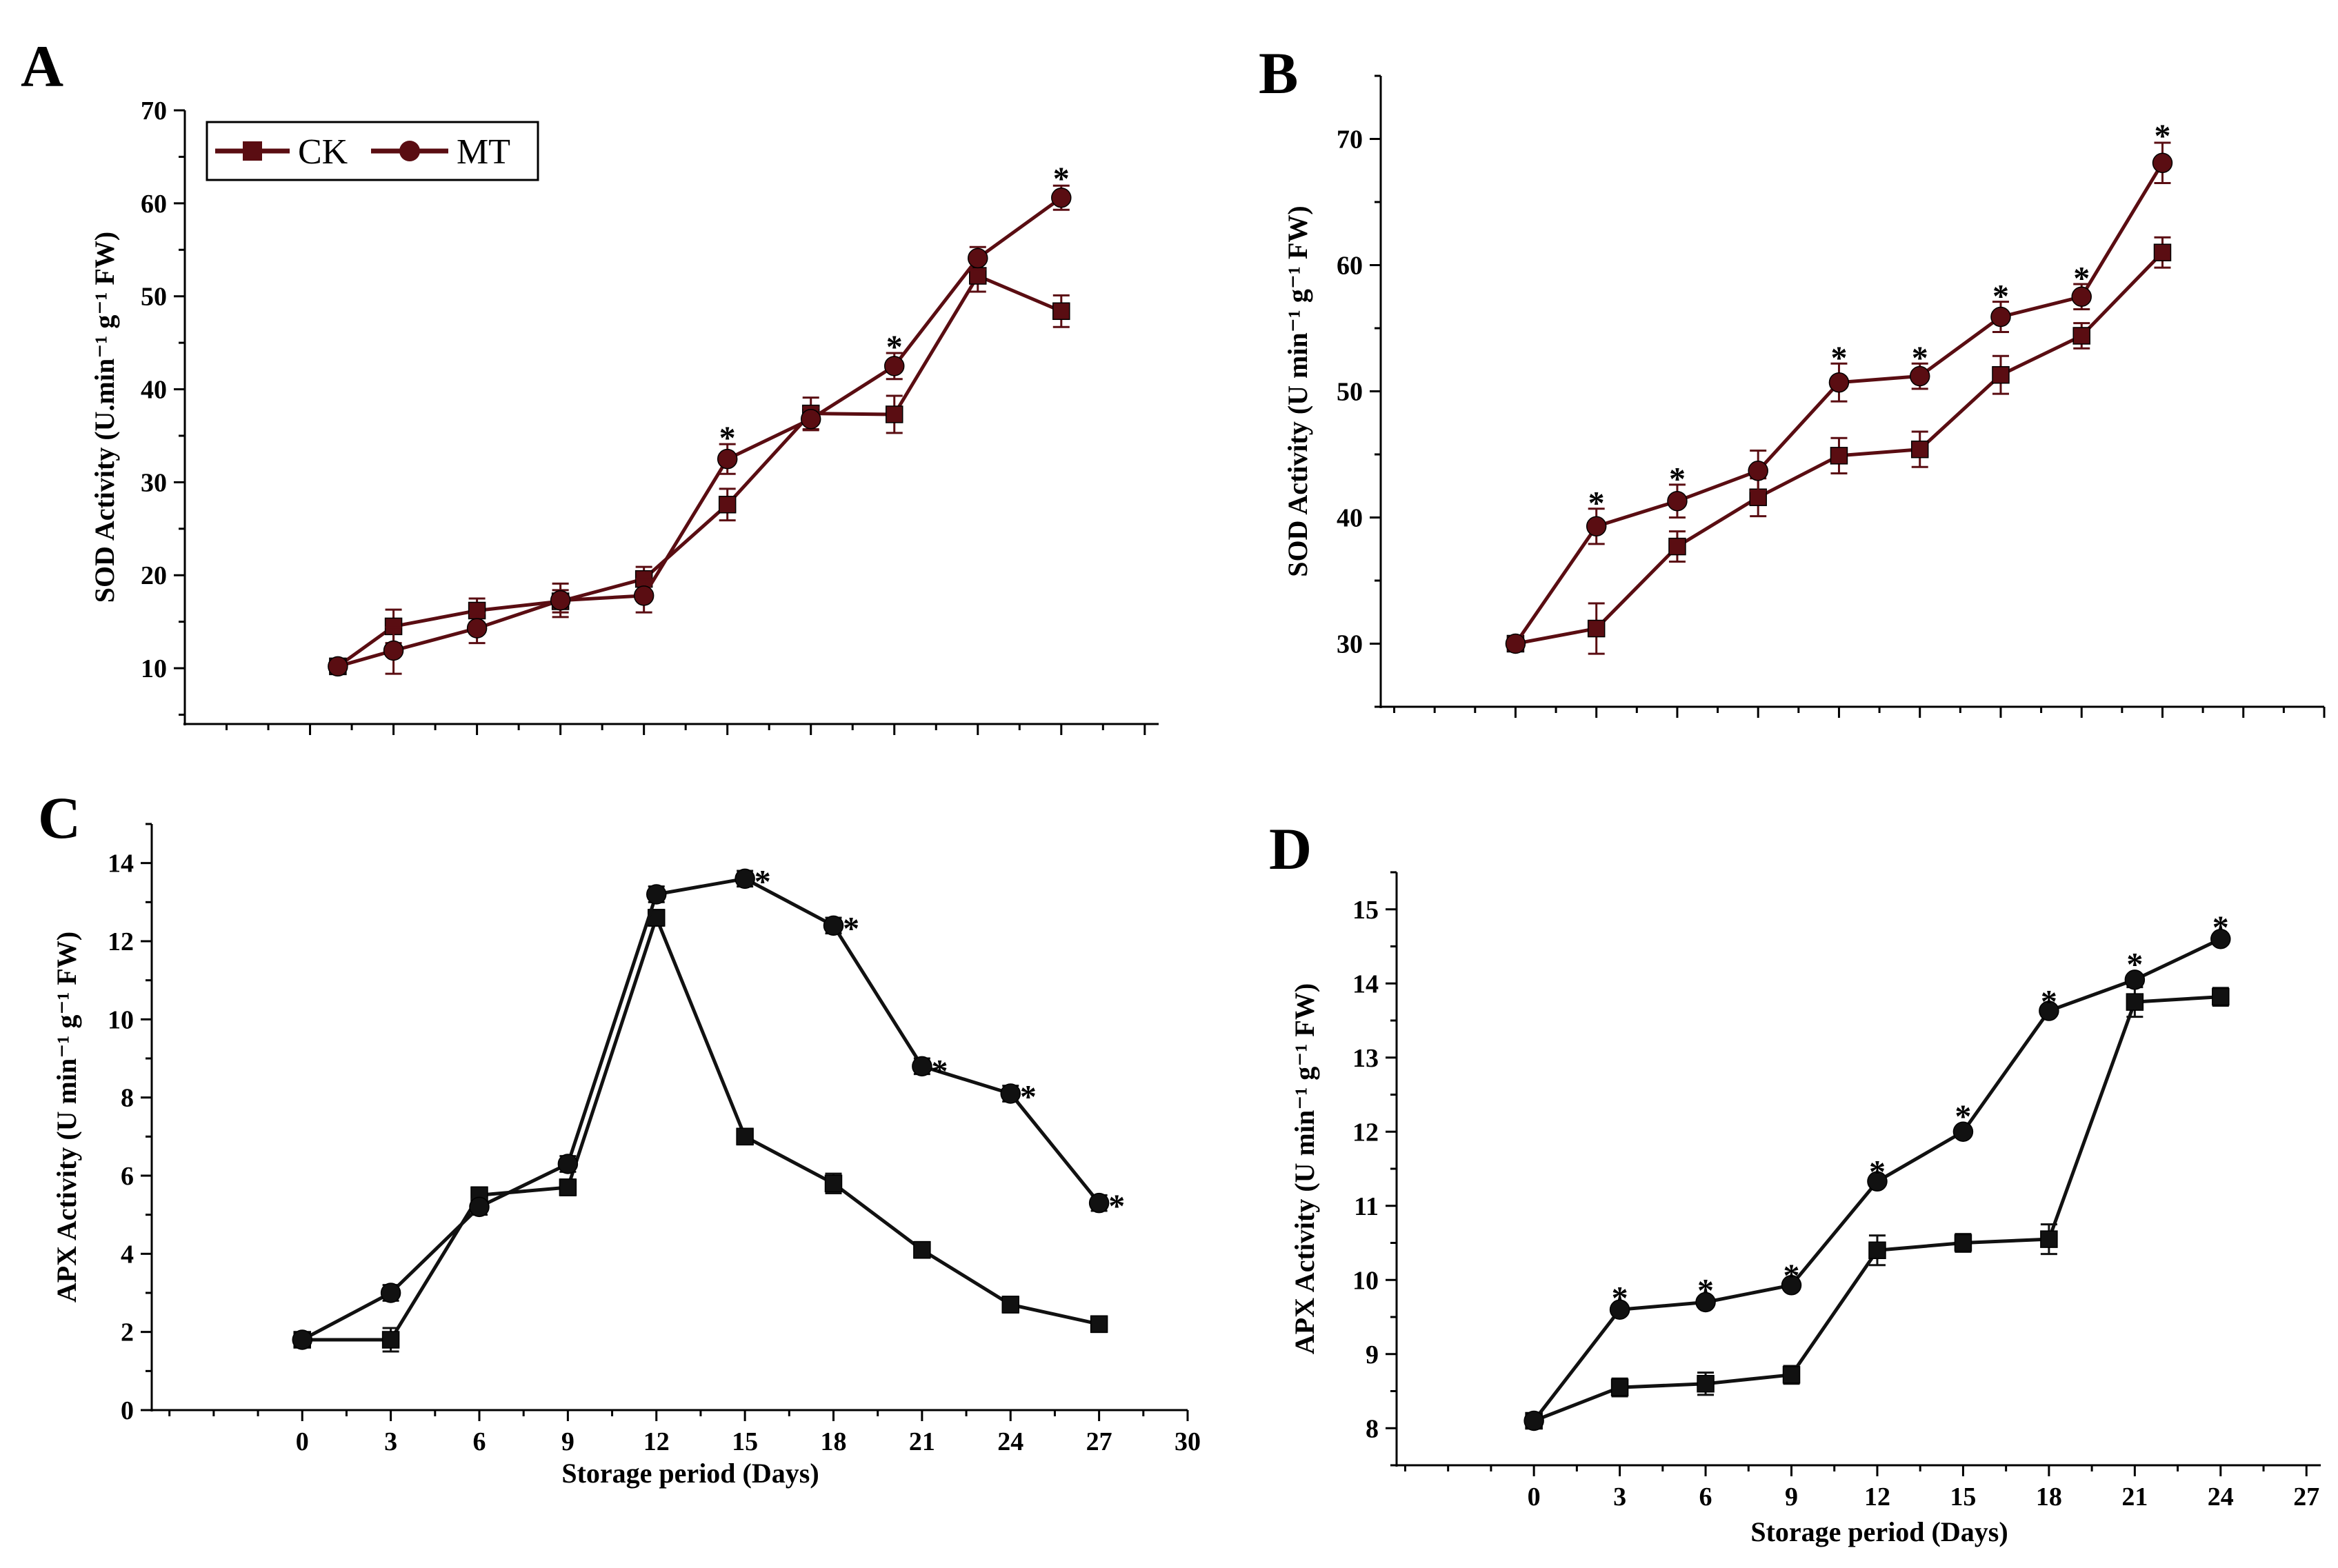 The width and height of the screenshot is (2338, 1568). I want to click on legend-marker-circle, so click(409, 151).